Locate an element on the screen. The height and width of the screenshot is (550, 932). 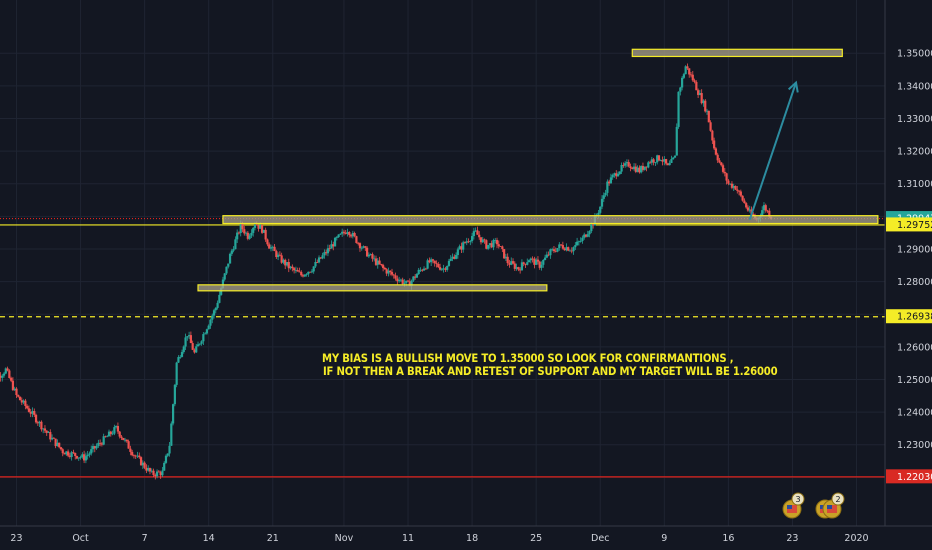
price-tag-label: 1.22030 is located at coordinates (914, 477).